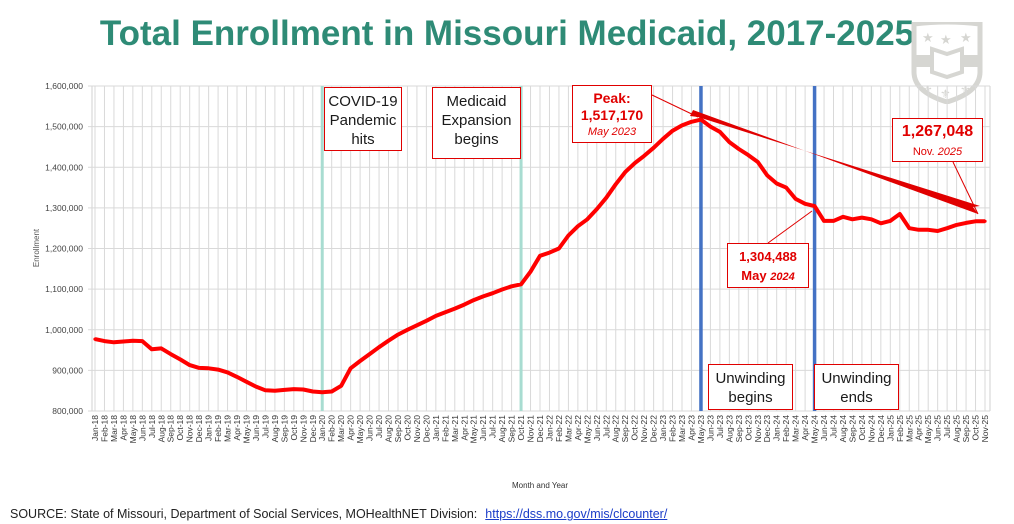  What do you see at coordinates (856, 378) in the screenshot?
I see `unwinding-ends-line1: Unwinding` at bounding box center [856, 378].